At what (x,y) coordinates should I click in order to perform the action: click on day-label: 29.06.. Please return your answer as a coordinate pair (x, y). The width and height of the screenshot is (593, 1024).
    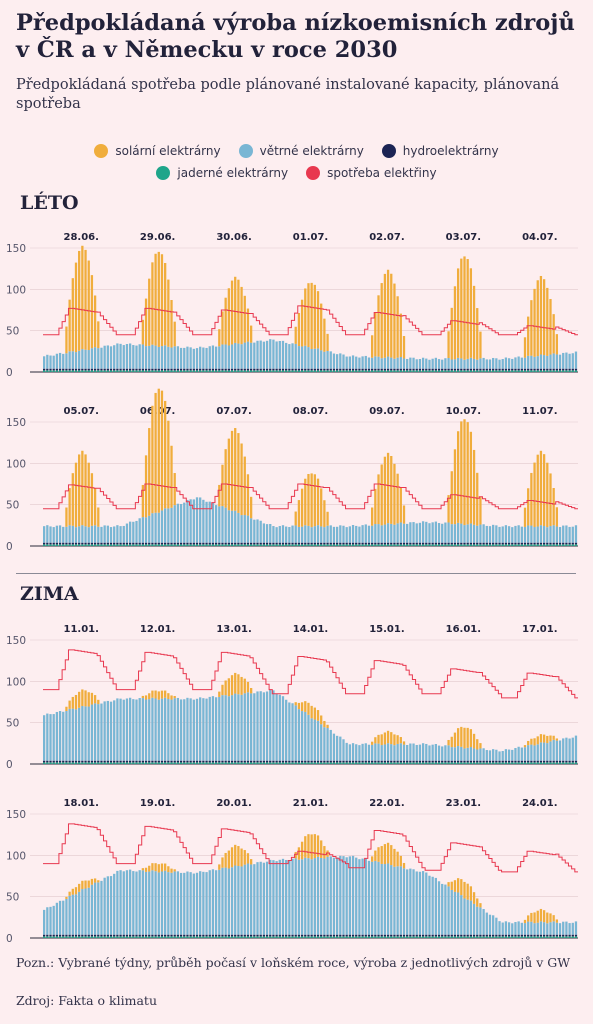
    Looking at the image, I should click on (157, 237).